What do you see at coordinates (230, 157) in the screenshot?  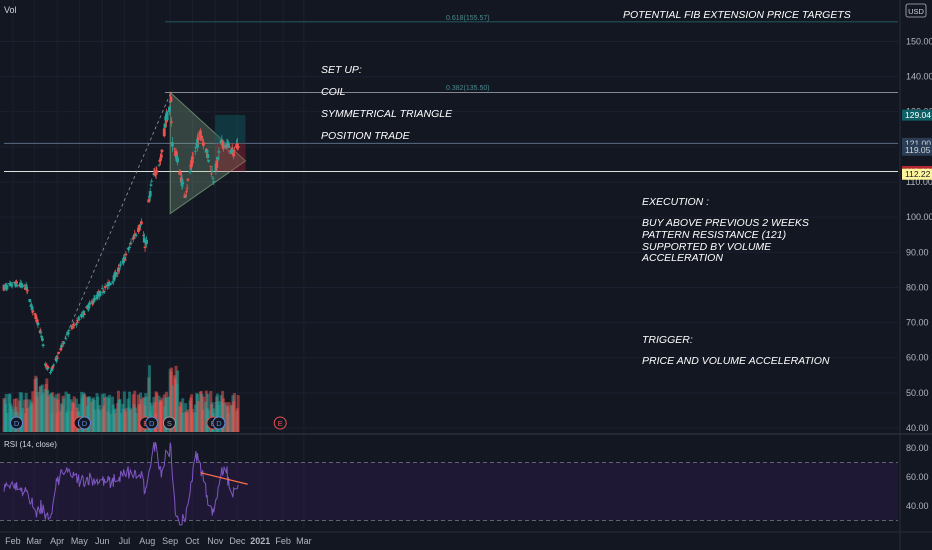 I see `stop-loss-zone` at bounding box center [230, 157].